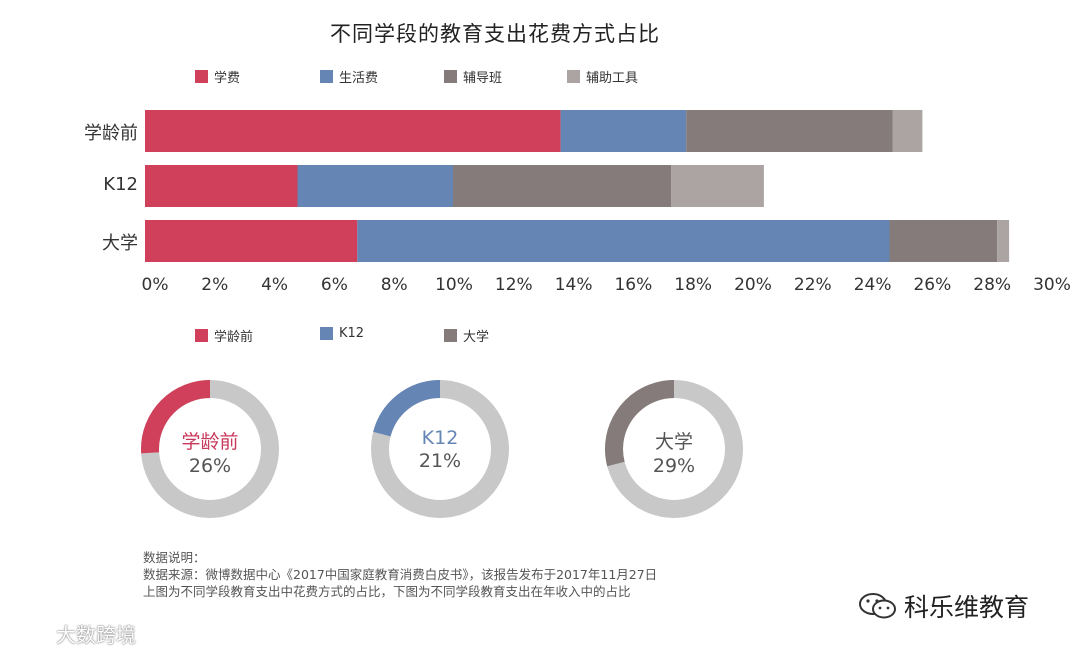  I want to click on legend-item-2: 生活费, so click(349, 76).